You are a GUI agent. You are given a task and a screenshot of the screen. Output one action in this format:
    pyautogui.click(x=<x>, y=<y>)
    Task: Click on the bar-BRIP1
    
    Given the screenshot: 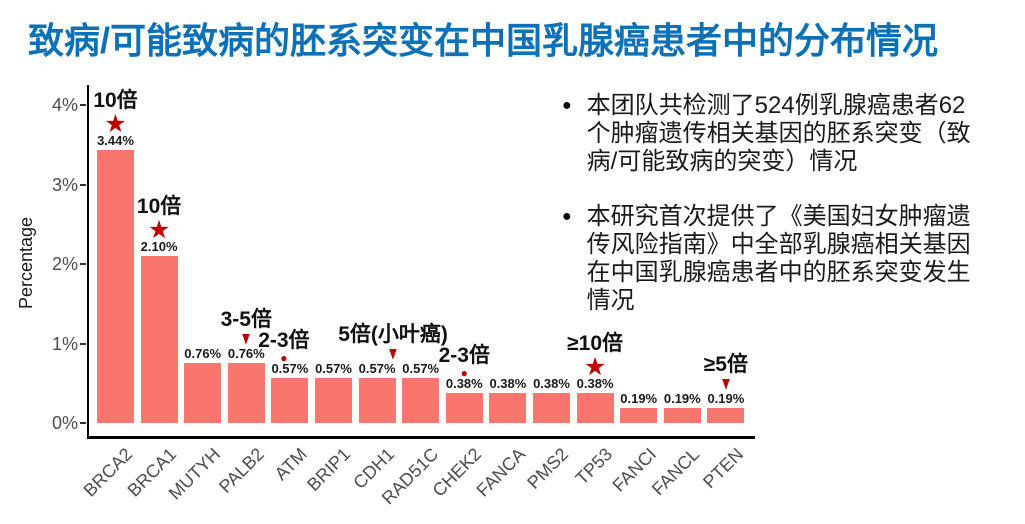 What is the action you would take?
    pyautogui.click(x=333, y=400)
    